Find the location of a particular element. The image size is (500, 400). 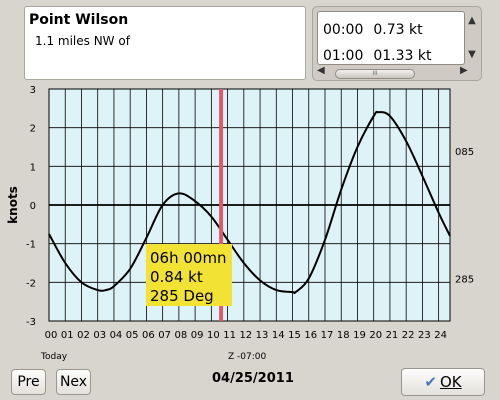

x-tick-label: 08 is located at coordinates (181, 335).